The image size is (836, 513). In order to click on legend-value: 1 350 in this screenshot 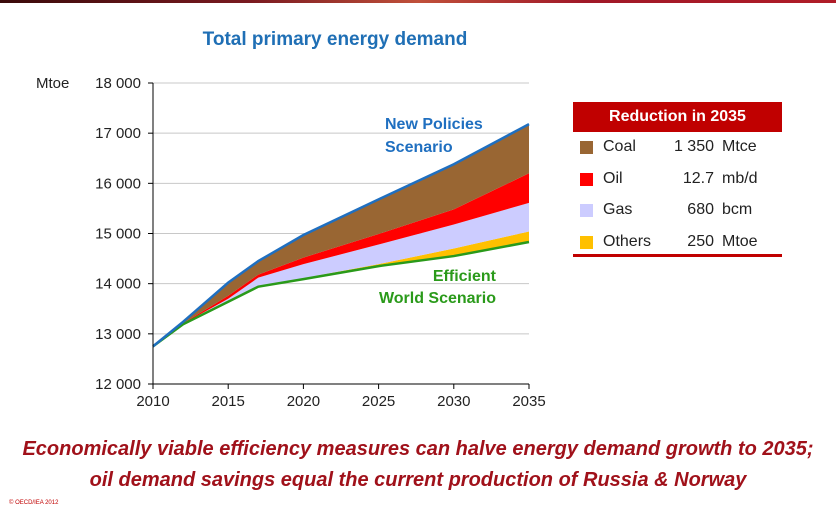, I will do `click(693, 146)`.